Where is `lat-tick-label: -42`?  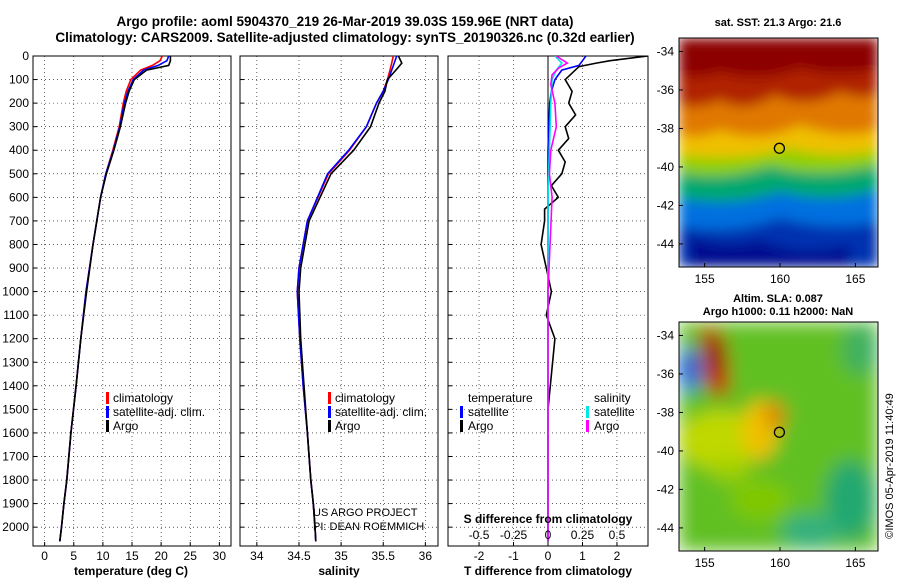
lat-tick-label: -42 is located at coordinates (666, 489).